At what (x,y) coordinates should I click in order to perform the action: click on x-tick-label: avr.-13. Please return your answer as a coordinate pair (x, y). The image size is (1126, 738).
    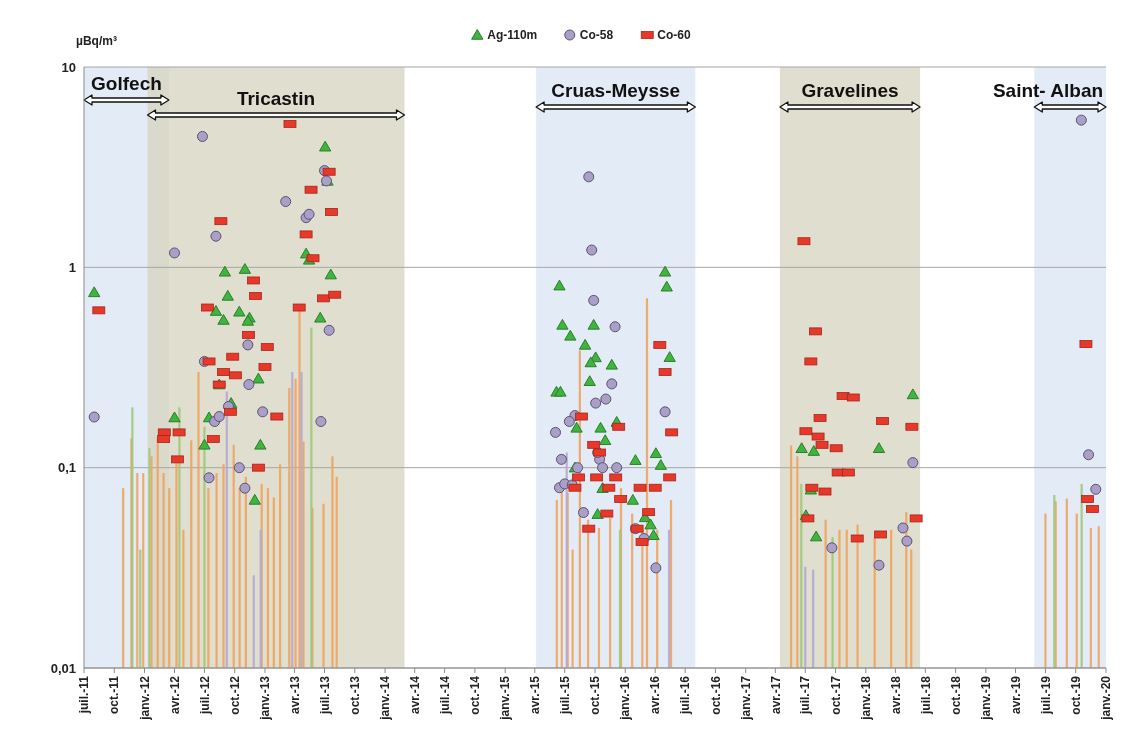
    Looking at the image, I should click on (294, 695).